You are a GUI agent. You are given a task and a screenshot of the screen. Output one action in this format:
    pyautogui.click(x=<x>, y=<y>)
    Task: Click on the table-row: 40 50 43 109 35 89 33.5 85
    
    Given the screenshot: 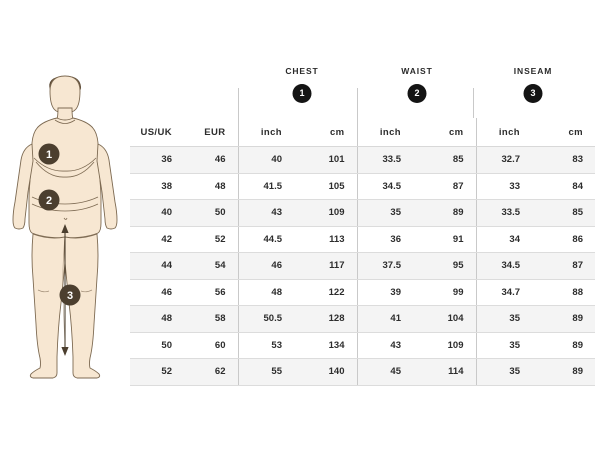 What is the action you would take?
    pyautogui.click(x=362, y=213)
    